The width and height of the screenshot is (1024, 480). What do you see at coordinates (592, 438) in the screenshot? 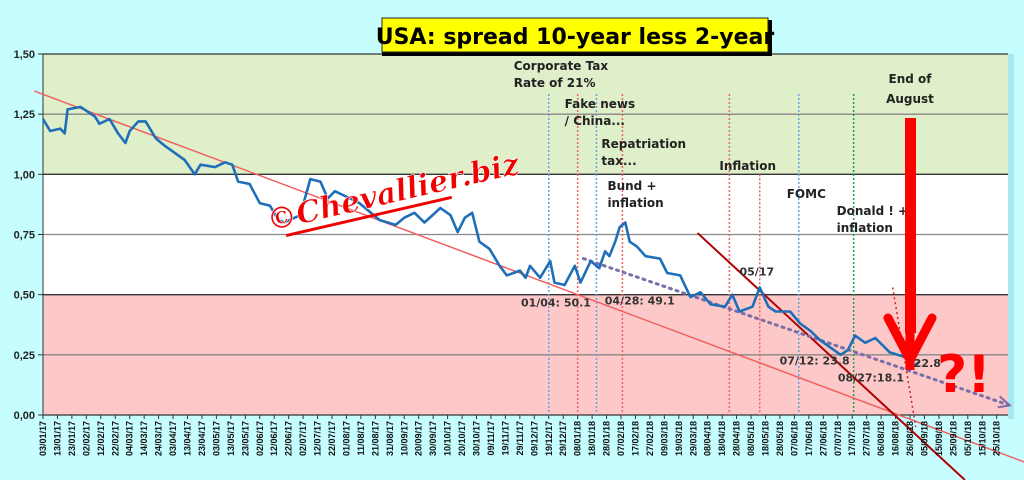
I see `x-tick-label: 18/01/18` at bounding box center [592, 438].